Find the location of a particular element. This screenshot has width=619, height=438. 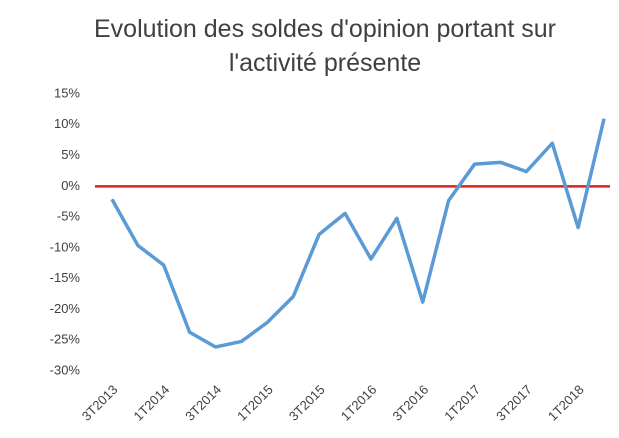

x-tick-label: 3T2013 is located at coordinates (100, 403).